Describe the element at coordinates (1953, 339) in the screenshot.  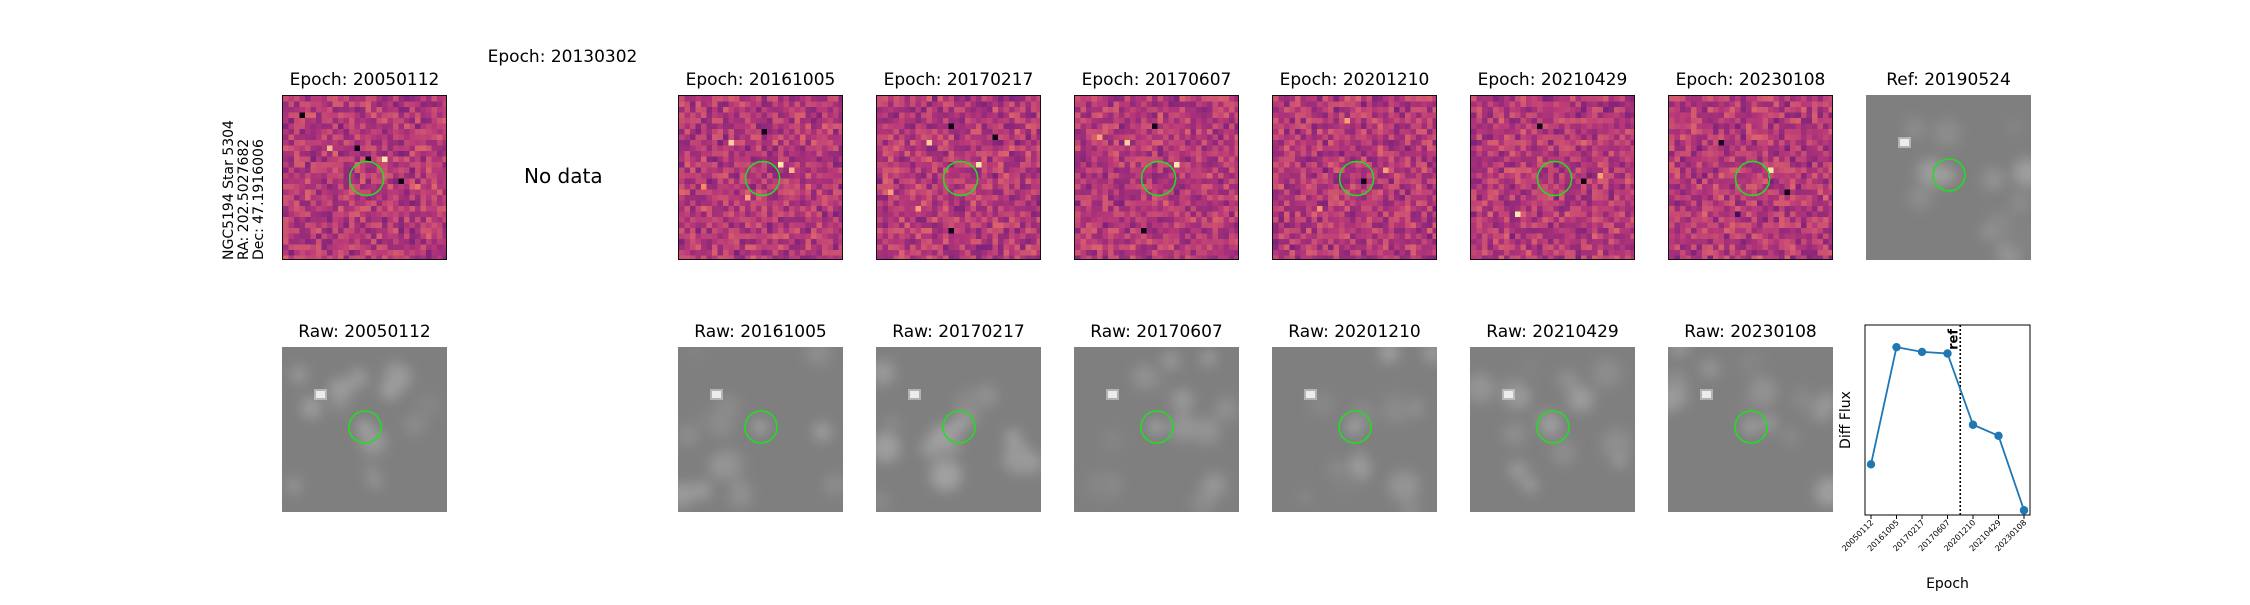
I see `ref-label: ref` at that location.